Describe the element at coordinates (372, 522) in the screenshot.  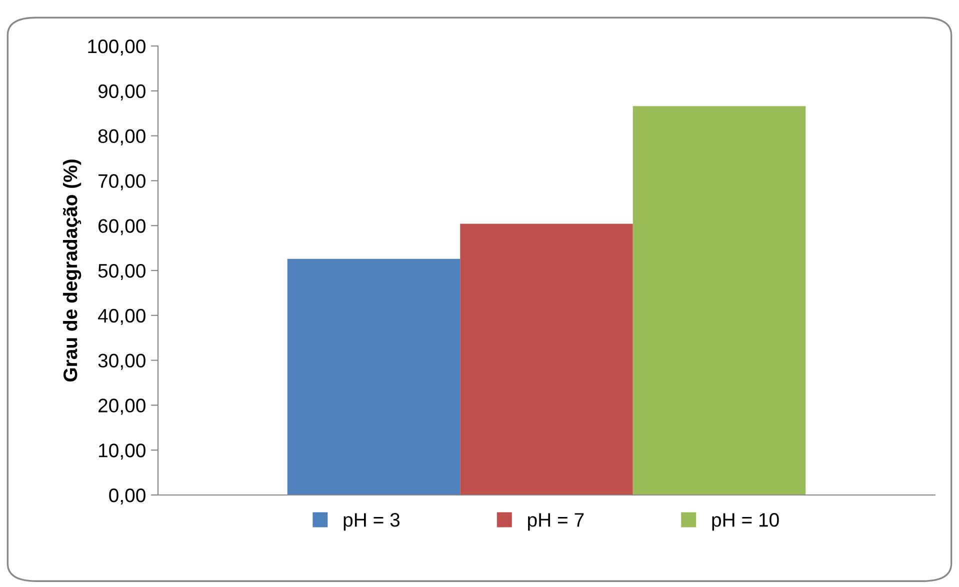
I see `legend-label: pH = 3` at that location.